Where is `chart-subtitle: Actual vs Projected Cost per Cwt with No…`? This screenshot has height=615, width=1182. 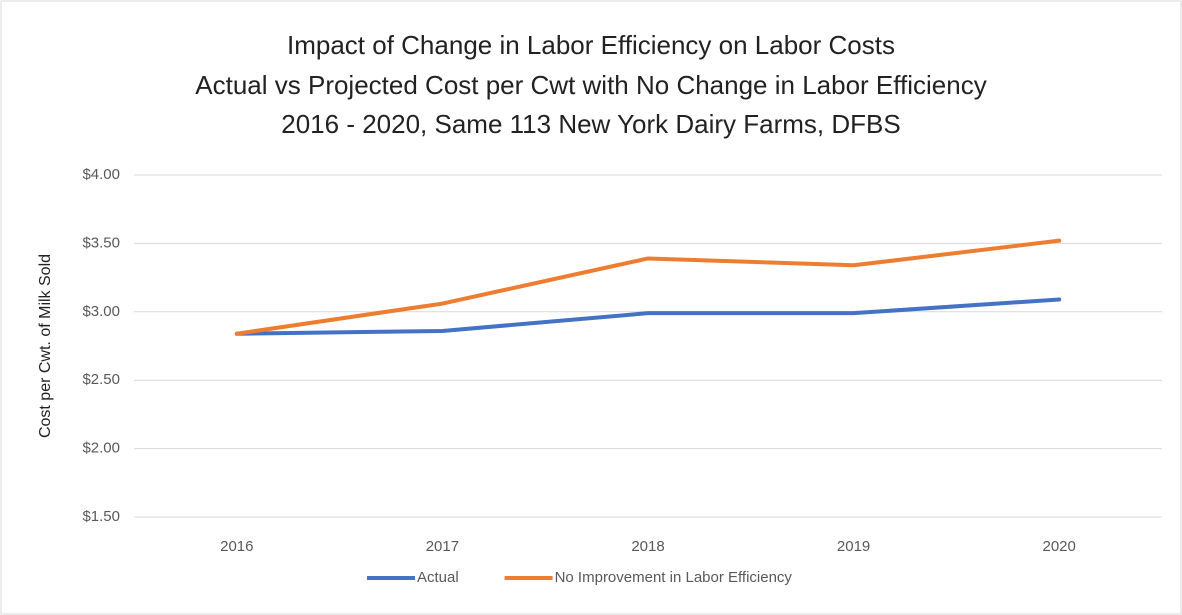 chart-subtitle: Actual vs Projected Cost per Cwt with No… is located at coordinates (590, 85).